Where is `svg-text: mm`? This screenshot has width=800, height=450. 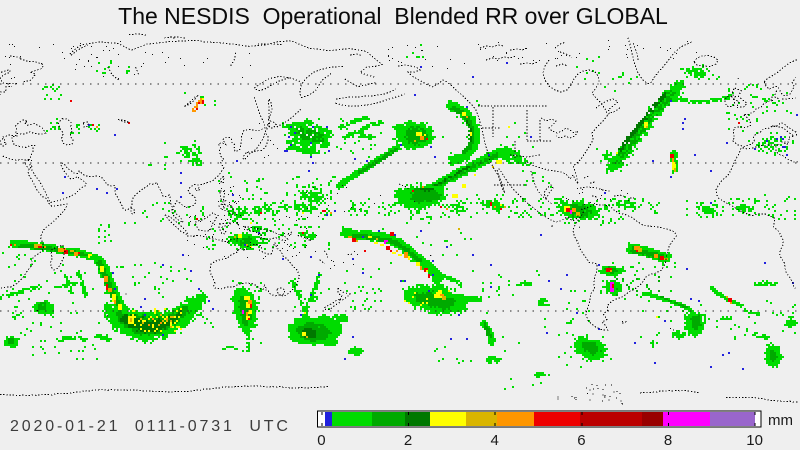
svg-text: mm is located at coordinates (780, 420).